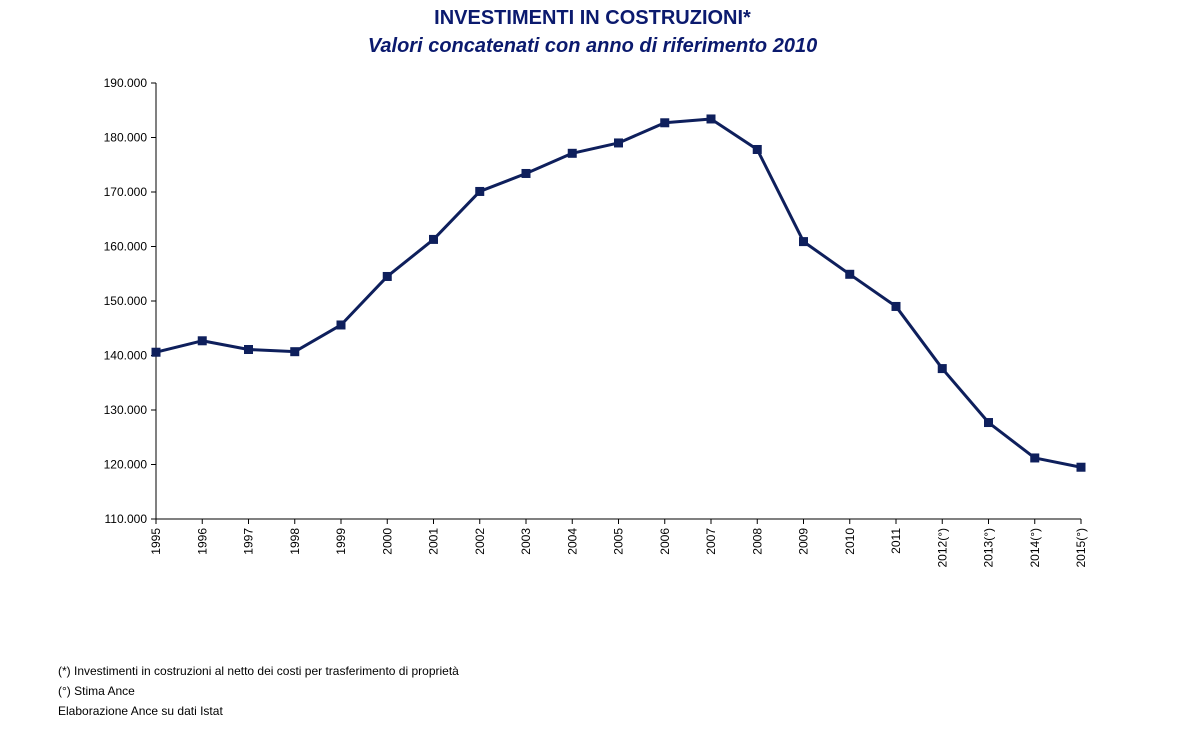 The height and width of the screenshot is (734, 1185). What do you see at coordinates (140, 711) in the screenshot?
I see `note-source: Elaborazione Ance su dati Istat` at bounding box center [140, 711].